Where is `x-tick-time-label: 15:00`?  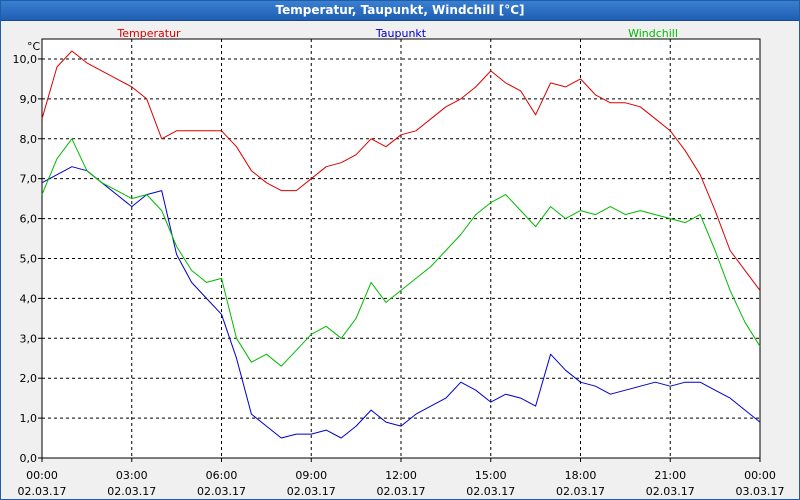
x-tick-time-label: 15:00 is located at coordinates (491, 475).